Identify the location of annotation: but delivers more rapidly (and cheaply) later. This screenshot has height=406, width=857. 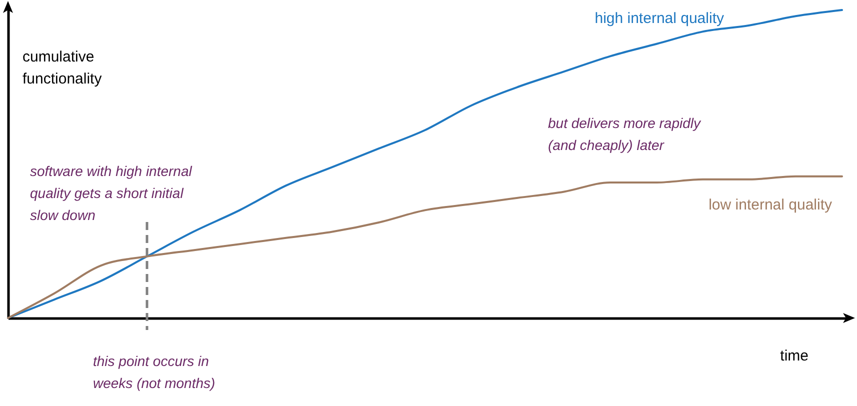
(625, 134).